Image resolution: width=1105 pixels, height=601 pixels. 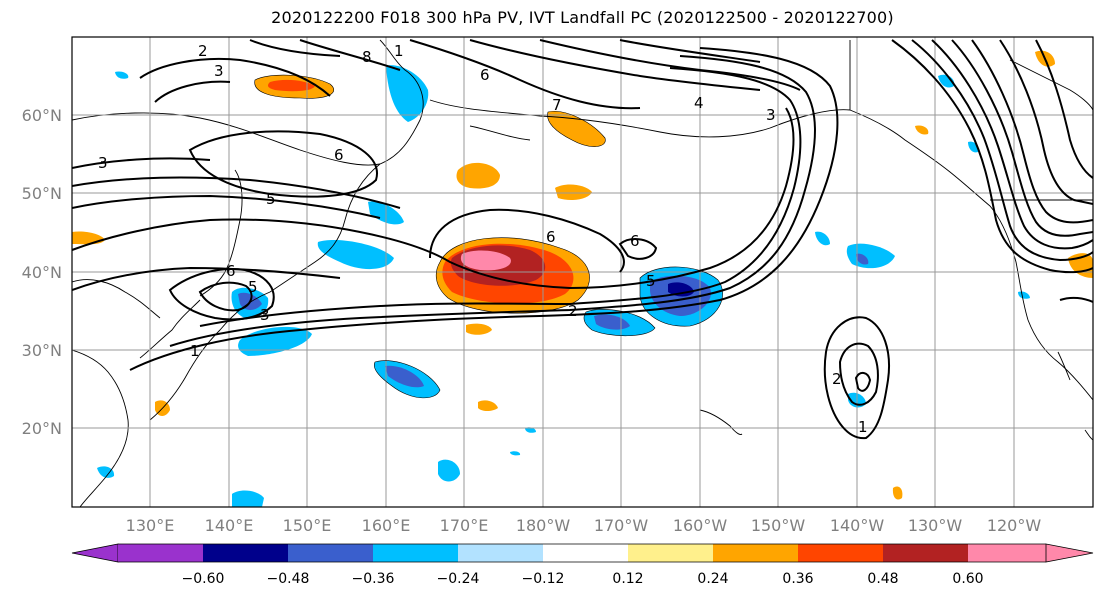 I want to click on colorbar-tick-label: −0.24, so click(x=458, y=579).